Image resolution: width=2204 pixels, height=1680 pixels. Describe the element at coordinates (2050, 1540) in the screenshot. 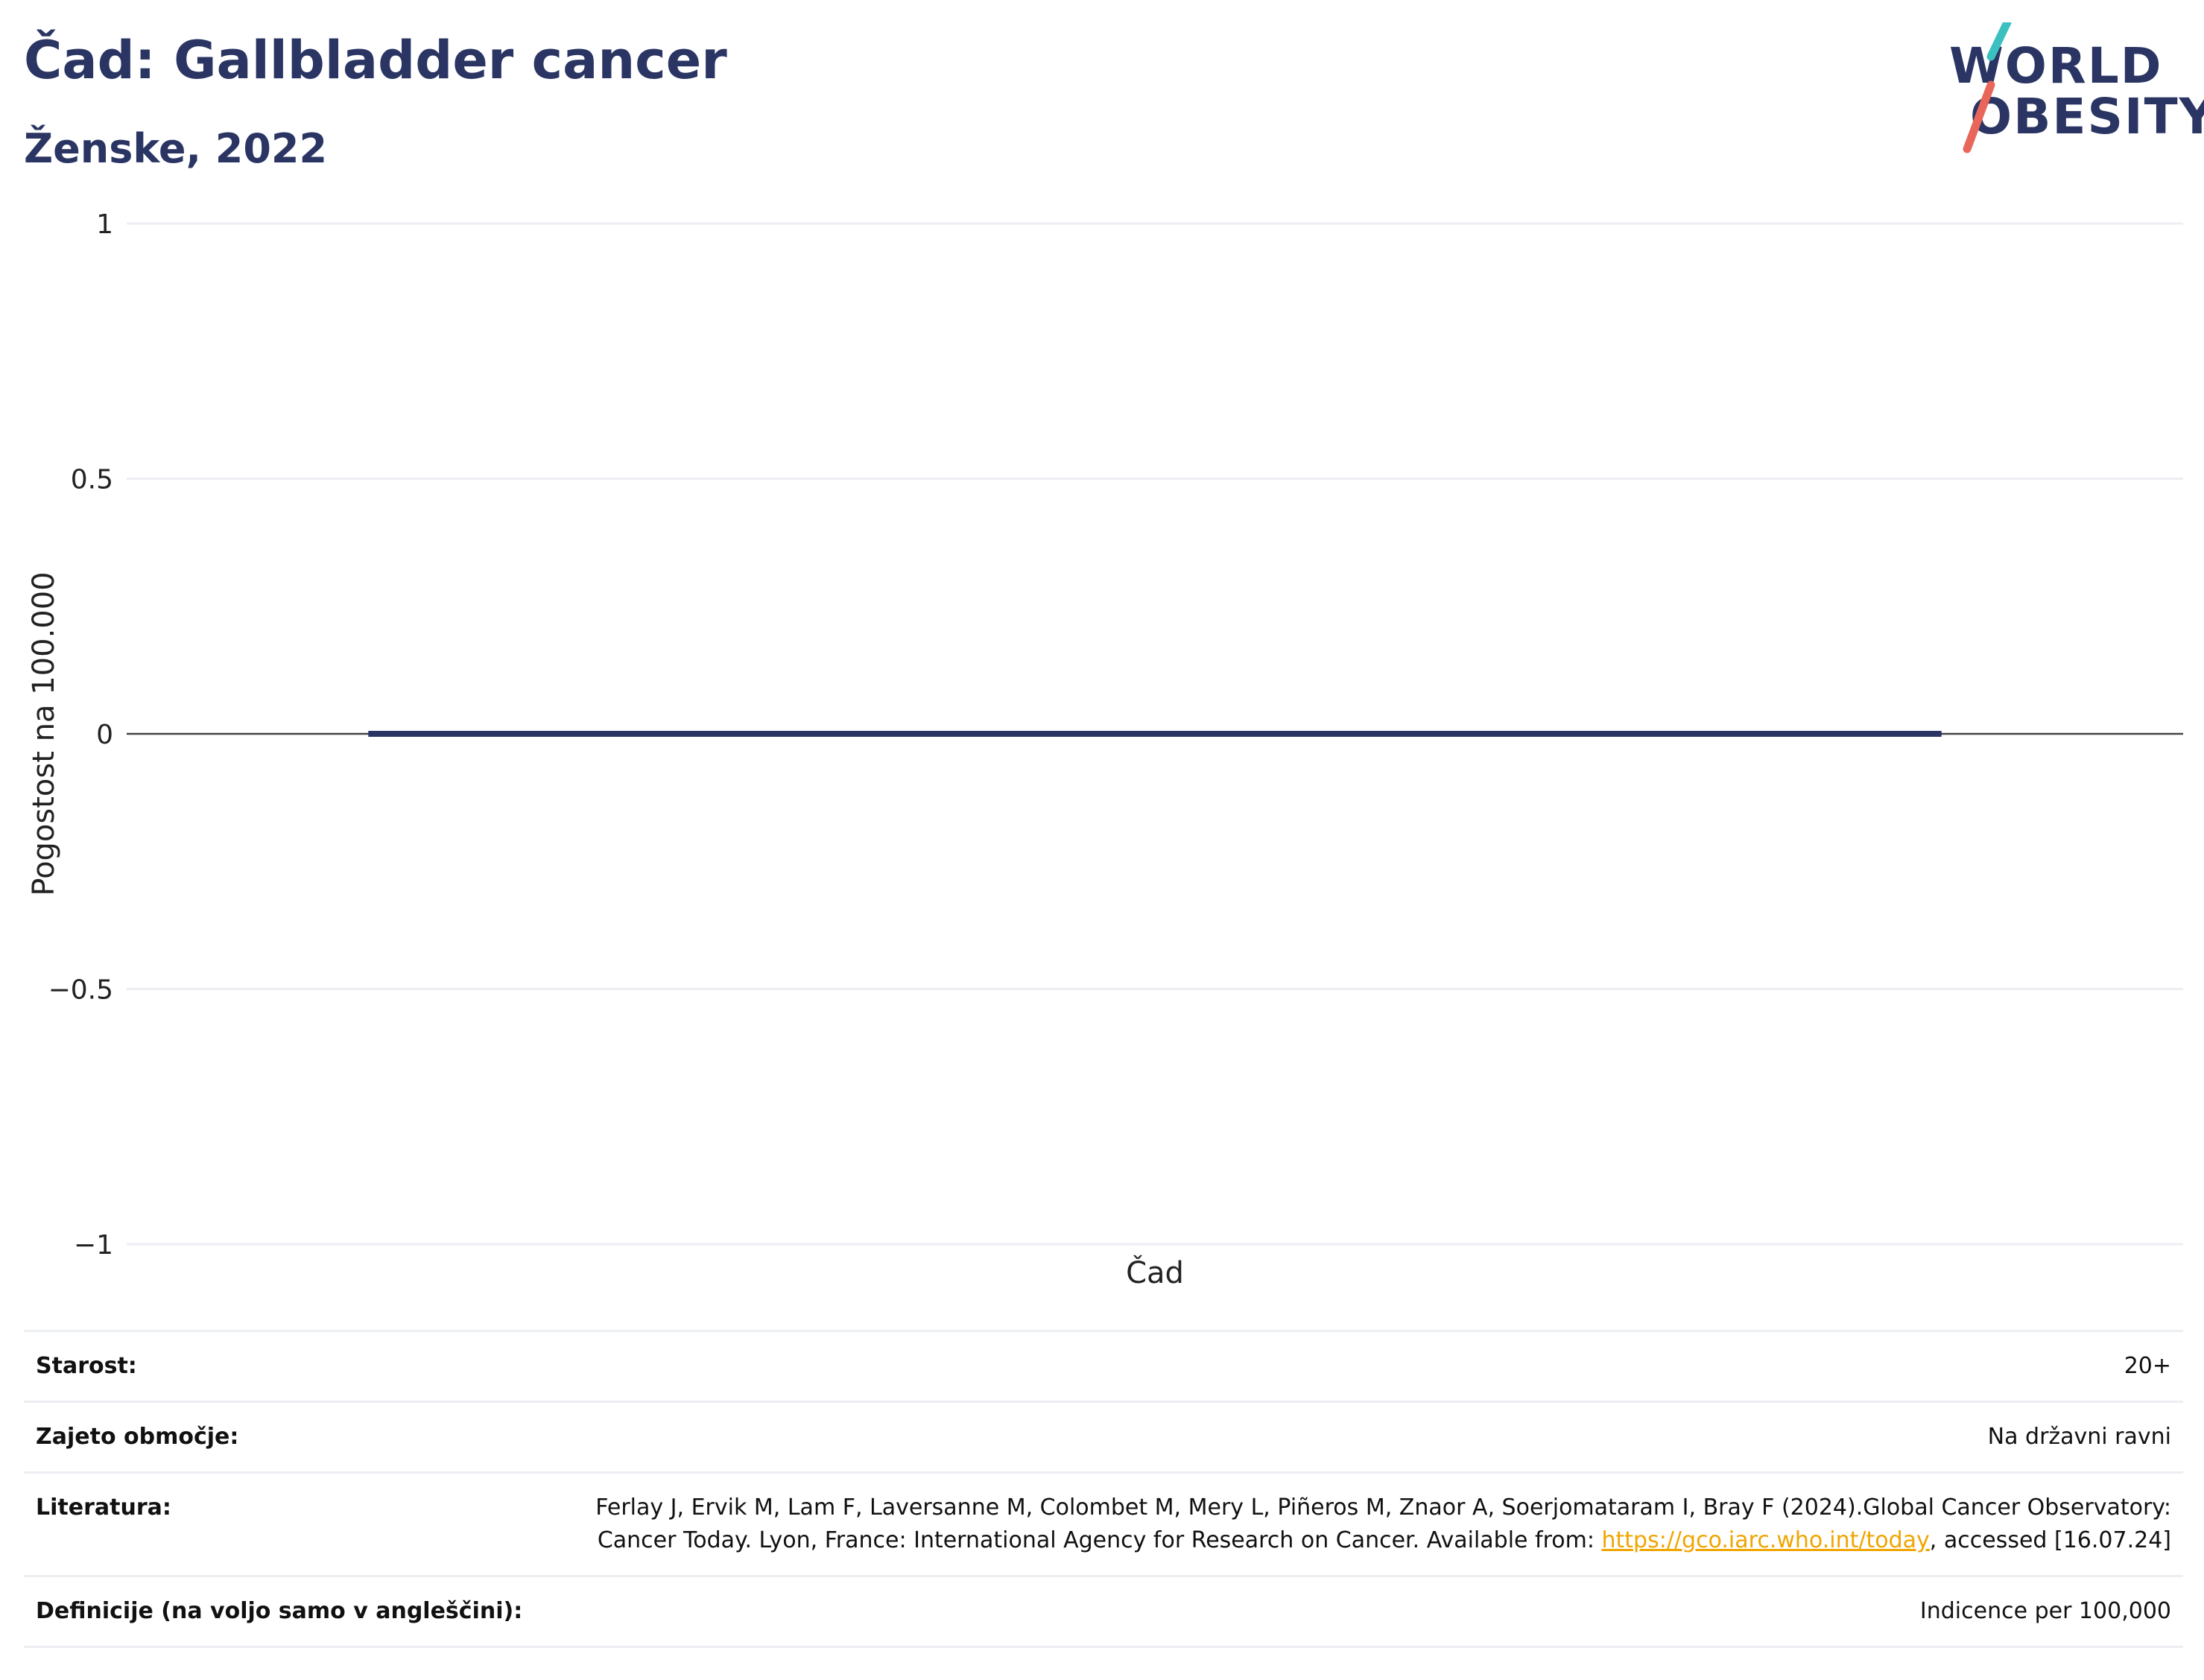

I see `references-accessed: , accessed [16.07.24]` at that location.